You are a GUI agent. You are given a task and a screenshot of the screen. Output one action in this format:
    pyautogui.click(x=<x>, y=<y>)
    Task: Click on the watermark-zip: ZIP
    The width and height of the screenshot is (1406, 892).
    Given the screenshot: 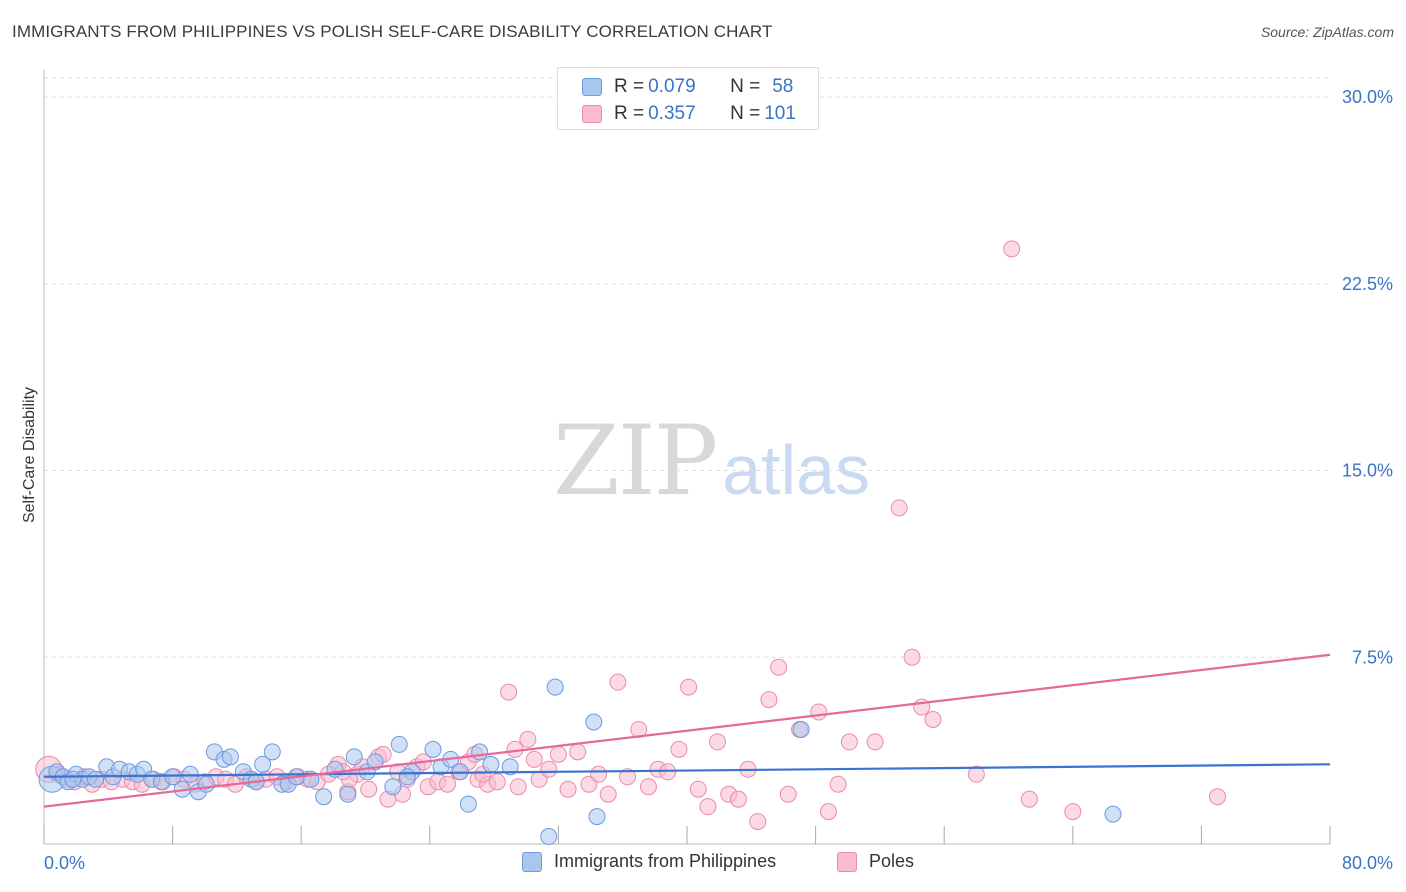 What is the action you would take?
    pyautogui.click(x=635, y=461)
    